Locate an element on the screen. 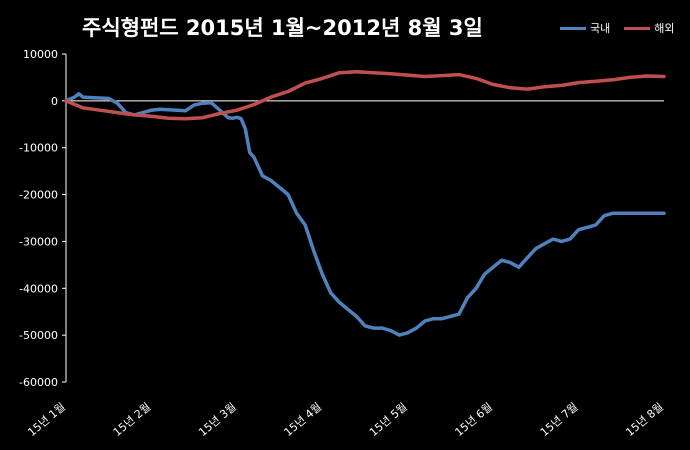 The image size is (690, 450). y-tick-label: 10000 is located at coordinates (40, 54).